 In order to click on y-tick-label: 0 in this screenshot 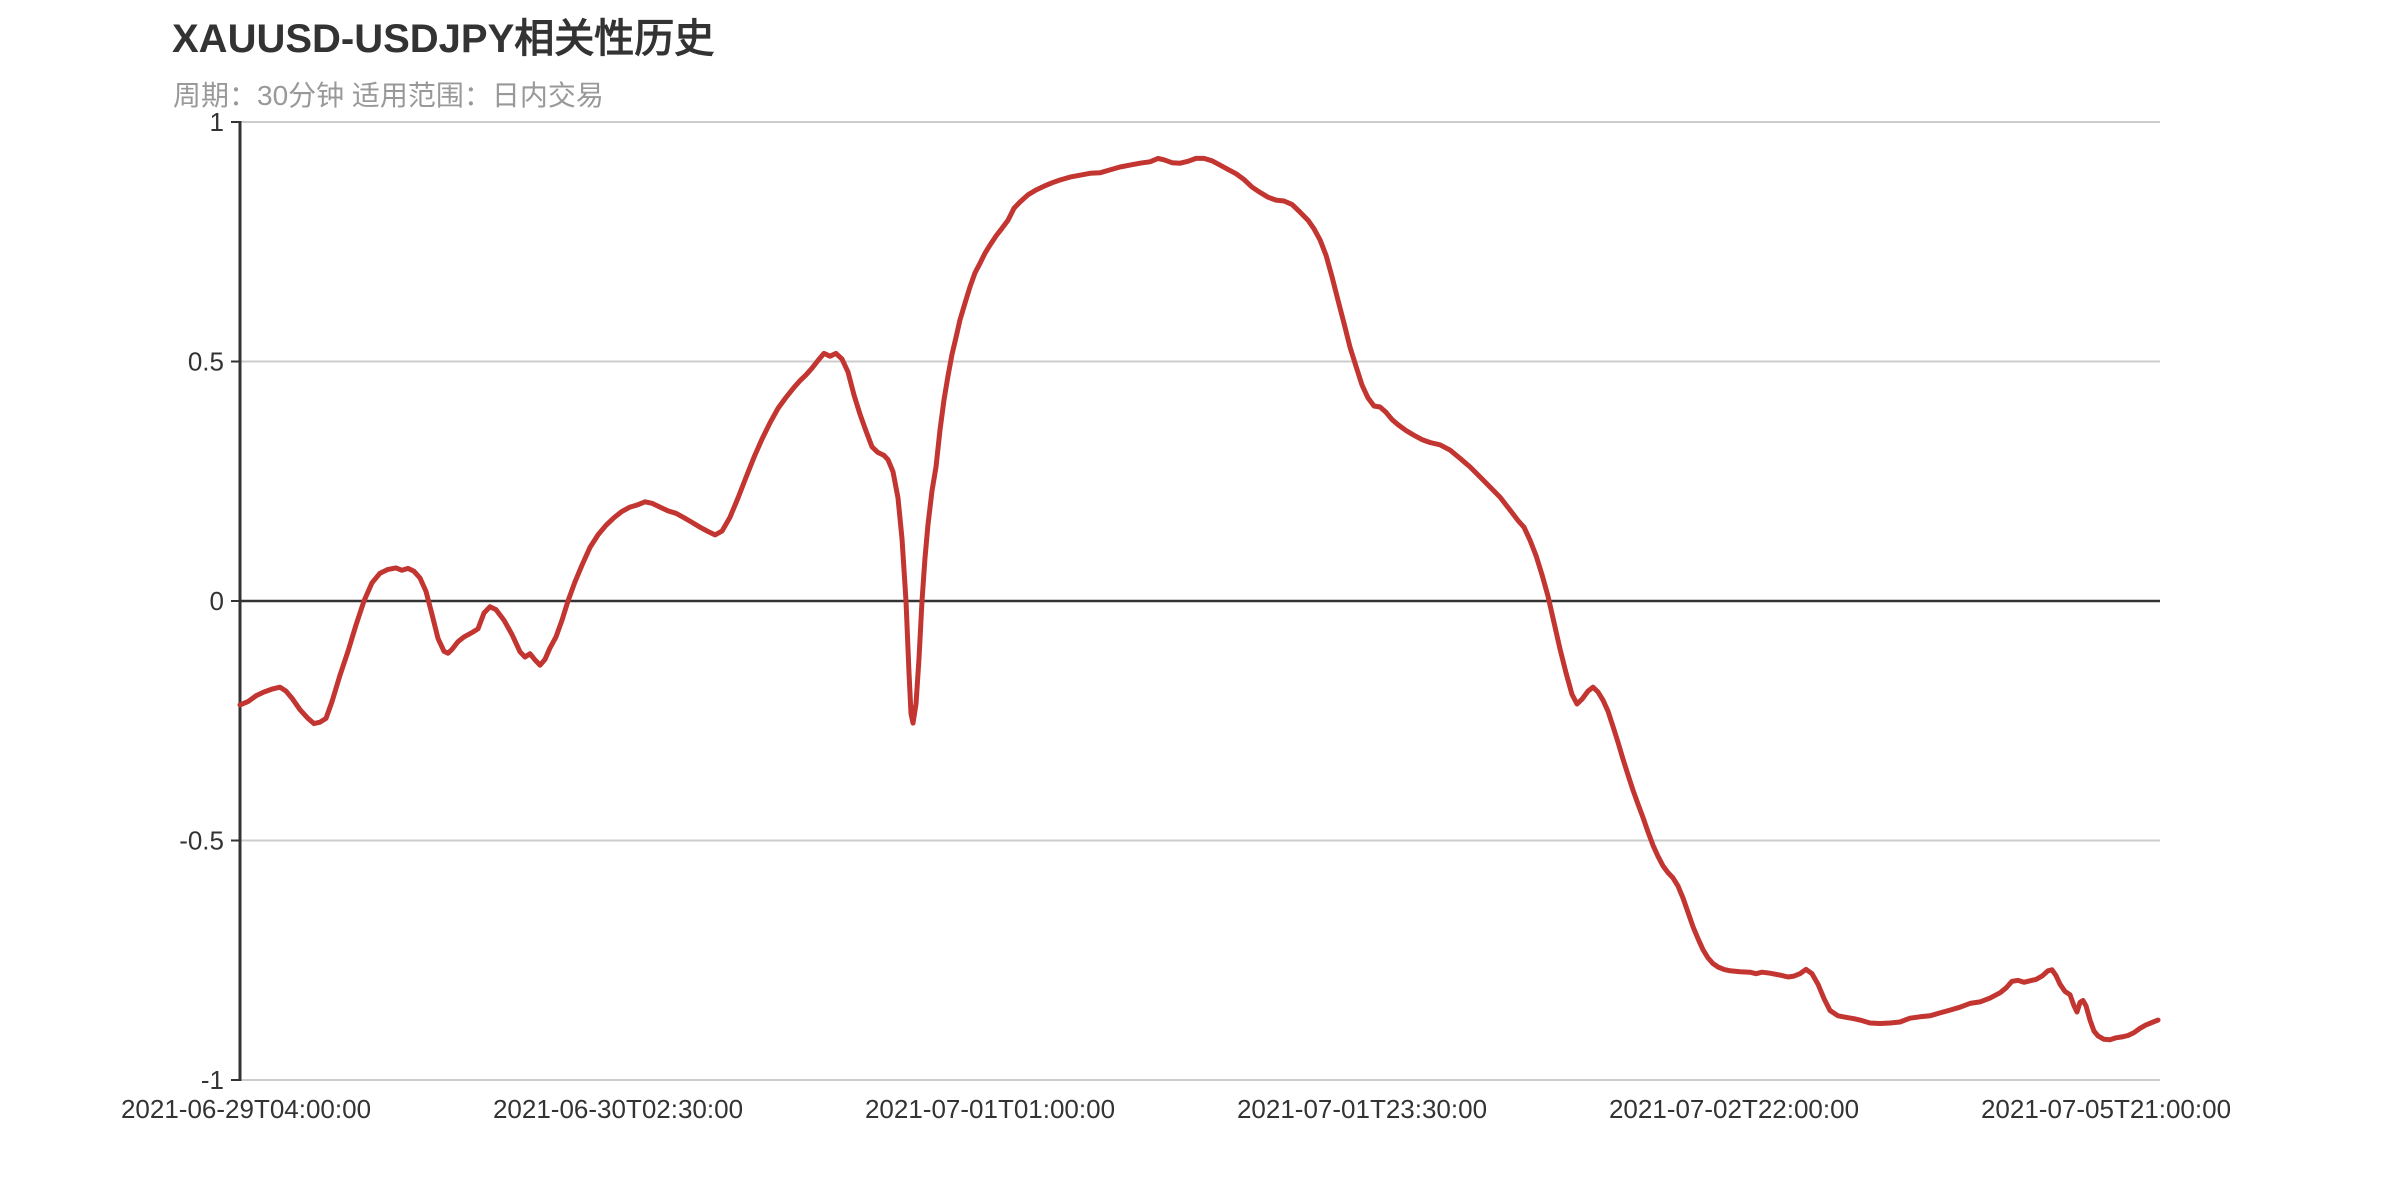, I will do `click(217, 601)`.